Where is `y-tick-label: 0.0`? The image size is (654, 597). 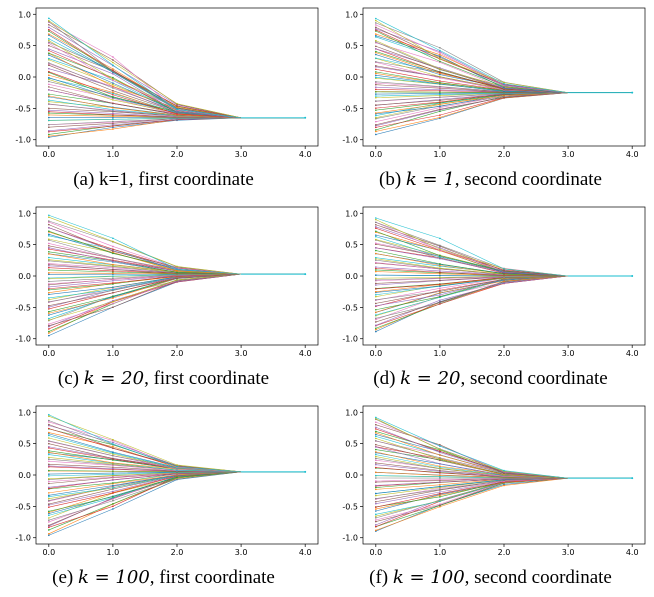 y-tick-label: 0.0 is located at coordinates (351, 276).